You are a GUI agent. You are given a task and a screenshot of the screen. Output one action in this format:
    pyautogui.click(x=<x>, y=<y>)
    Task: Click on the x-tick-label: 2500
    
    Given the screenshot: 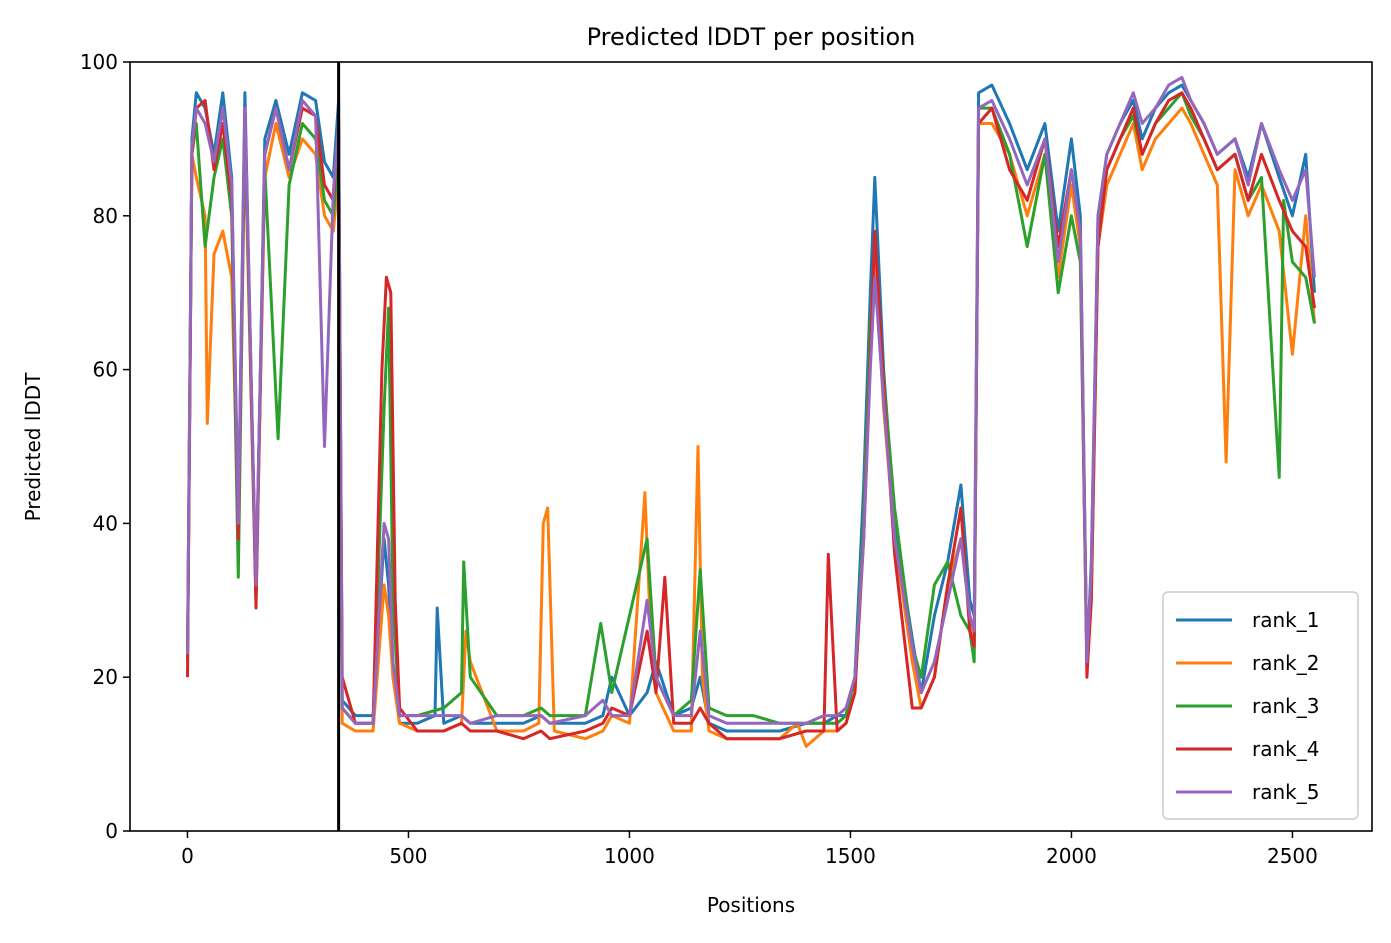 What is the action you would take?
    pyautogui.click(x=1292, y=856)
    